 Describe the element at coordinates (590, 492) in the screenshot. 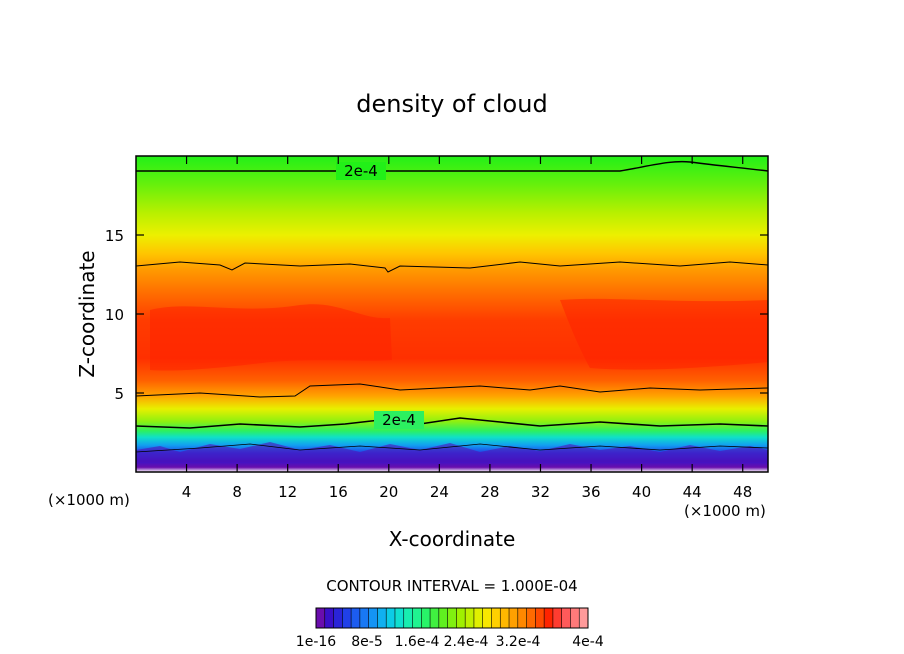

I see `x-tick-label: 36` at that location.